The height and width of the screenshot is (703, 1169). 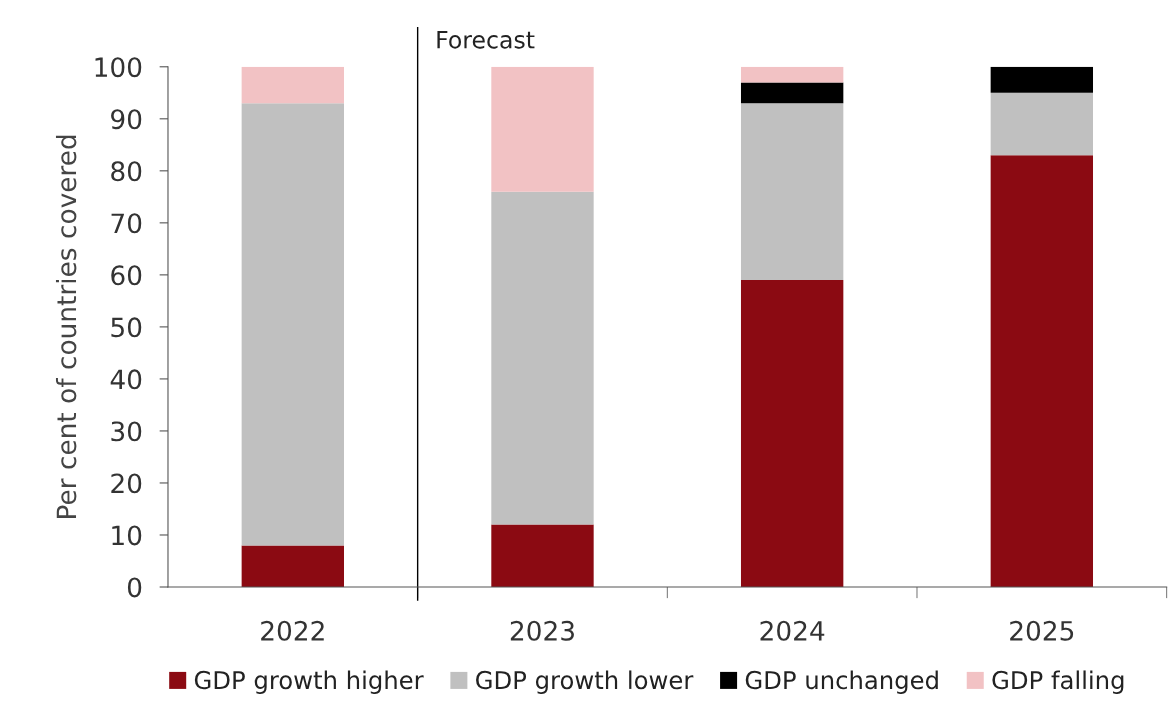 I want to click on y-tick-label: 50, so click(x=126, y=327).